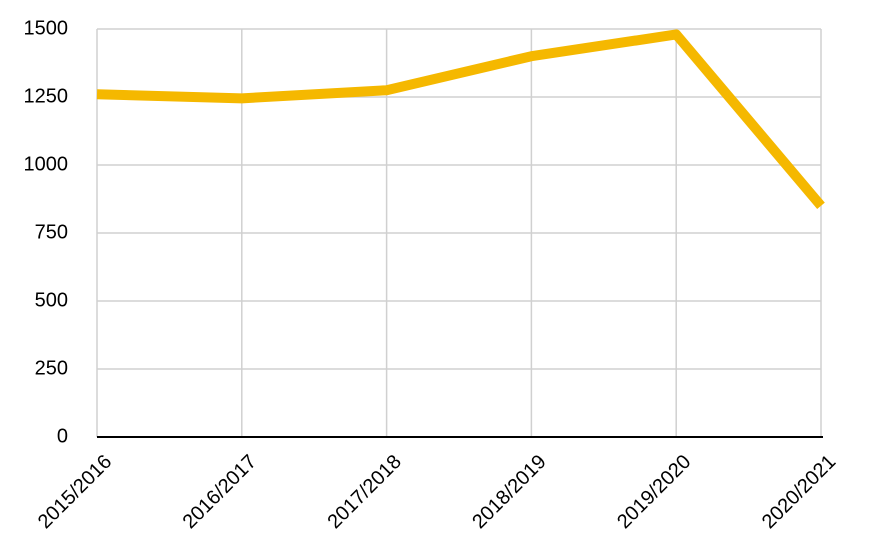 This screenshot has width=872, height=559. What do you see at coordinates (51, 300) in the screenshot?
I see `y-tick-label: 500` at bounding box center [51, 300].